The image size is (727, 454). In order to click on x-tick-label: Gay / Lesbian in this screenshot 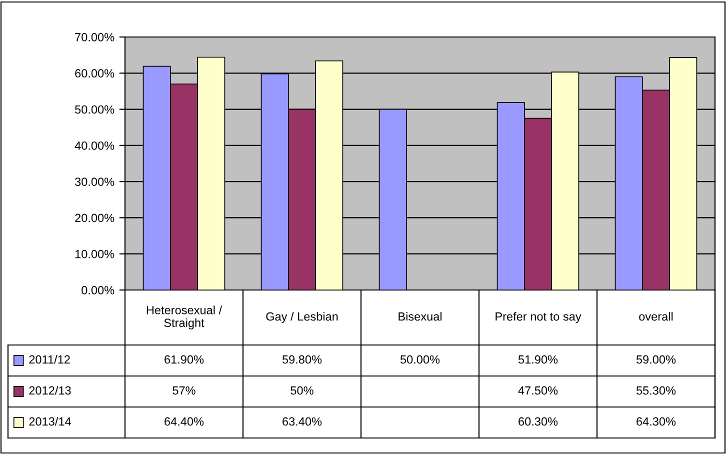, I will do `click(302, 318)`.